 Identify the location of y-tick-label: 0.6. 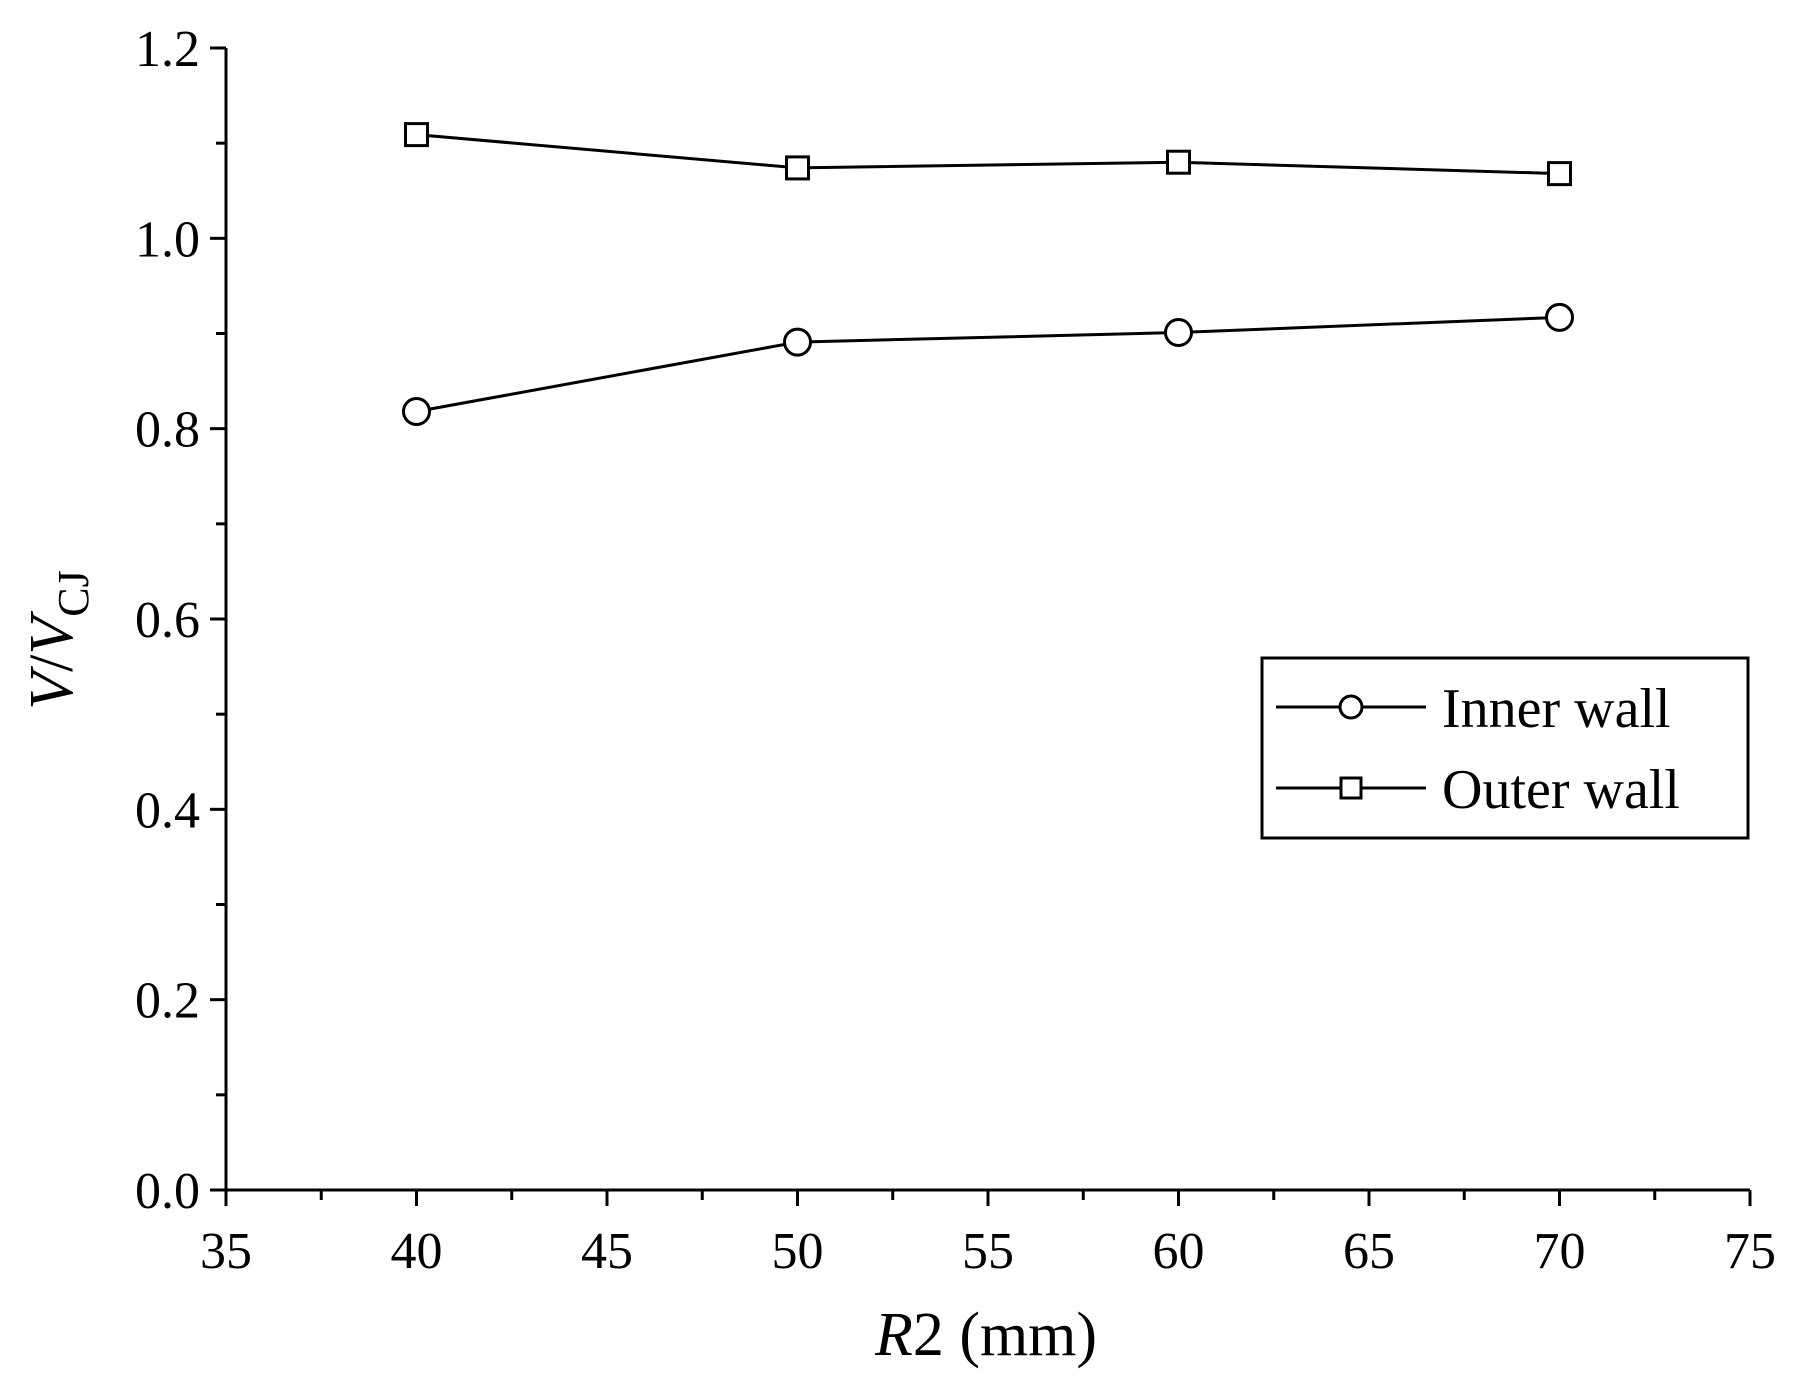
(167, 620).